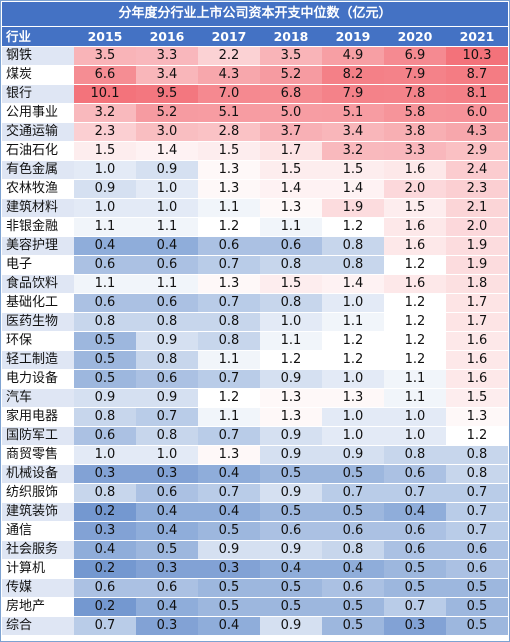 The image size is (510, 642). What do you see at coordinates (38, 56) in the screenshot?
I see `industry-name: 钢铁` at bounding box center [38, 56].